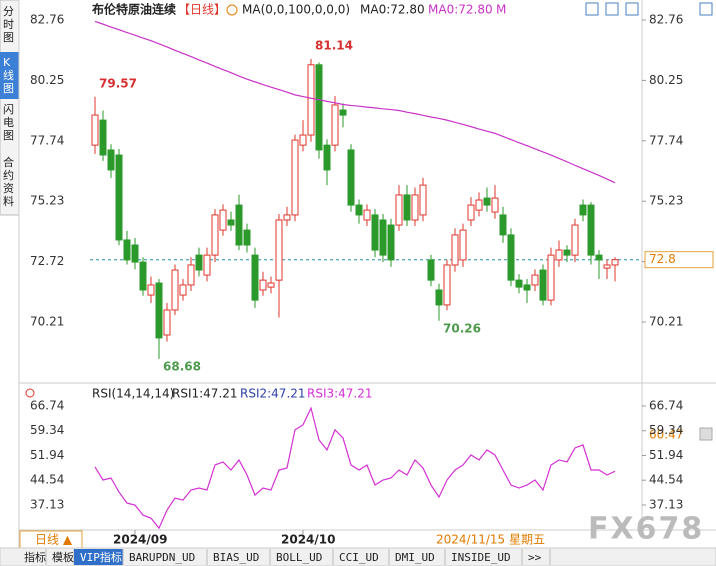 This screenshot has height=566, width=716. What do you see at coordinates (63, 557) in the screenshot?
I see `tab: 模板` at bounding box center [63, 557].